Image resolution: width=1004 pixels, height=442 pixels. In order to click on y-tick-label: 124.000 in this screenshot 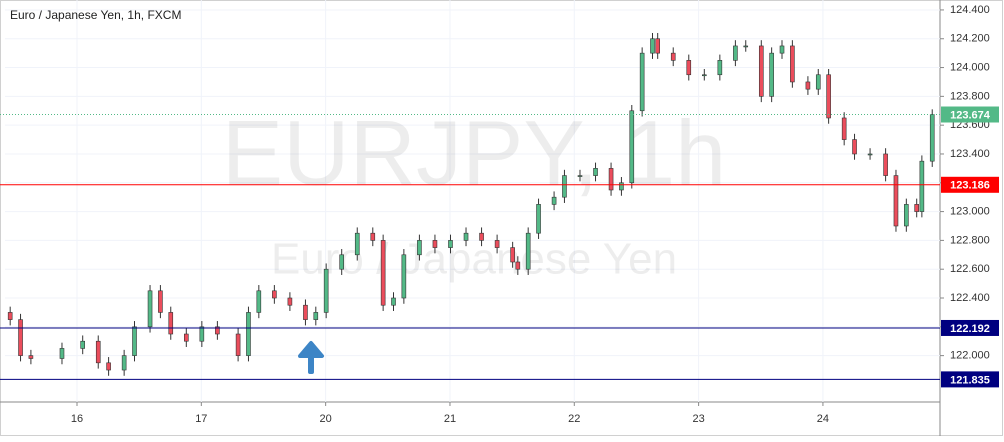, I will do `click(970, 67)`.